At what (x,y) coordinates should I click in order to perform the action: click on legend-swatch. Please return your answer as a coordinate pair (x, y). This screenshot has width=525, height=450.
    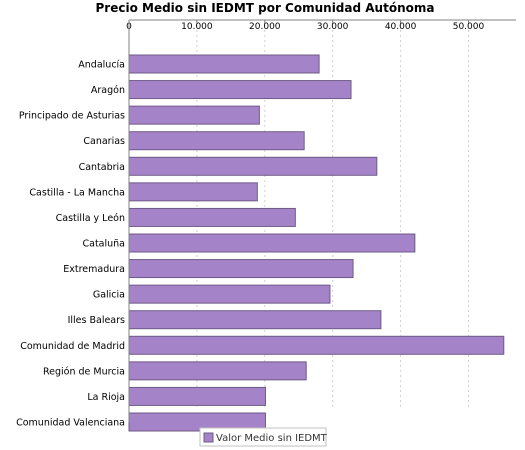
    Looking at the image, I should click on (208, 437).